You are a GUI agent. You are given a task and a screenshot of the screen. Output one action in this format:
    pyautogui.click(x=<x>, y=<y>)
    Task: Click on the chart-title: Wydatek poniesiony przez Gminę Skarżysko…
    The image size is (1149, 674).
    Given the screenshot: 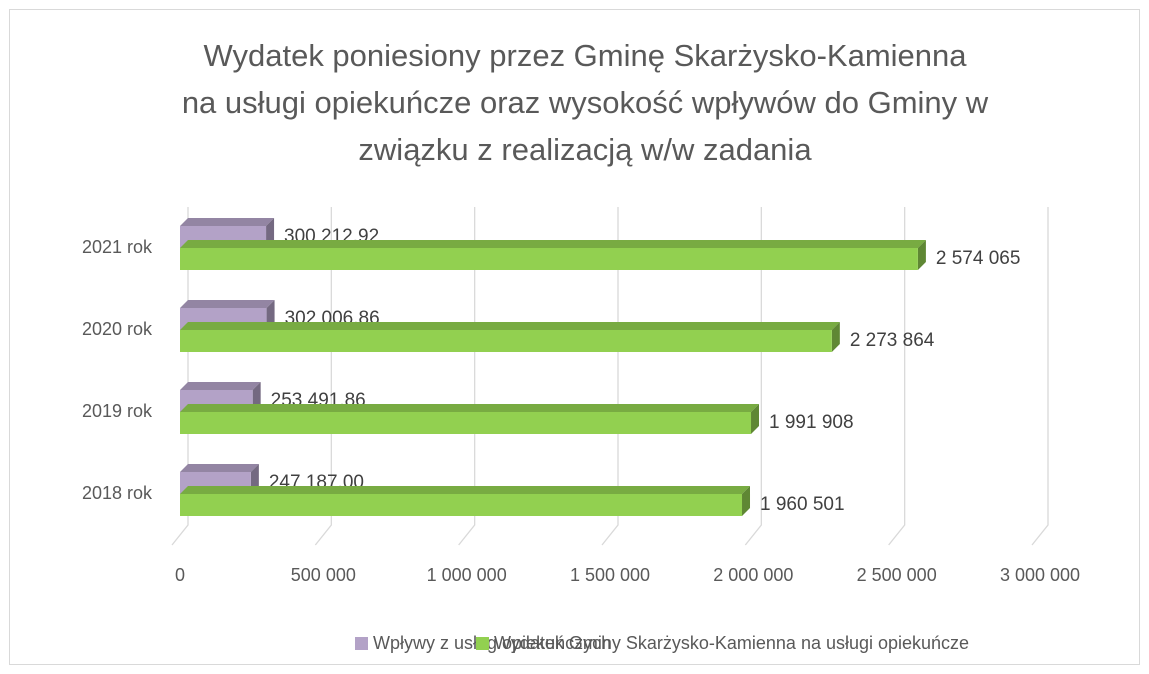 What is the action you would take?
    pyautogui.click(x=586, y=55)
    